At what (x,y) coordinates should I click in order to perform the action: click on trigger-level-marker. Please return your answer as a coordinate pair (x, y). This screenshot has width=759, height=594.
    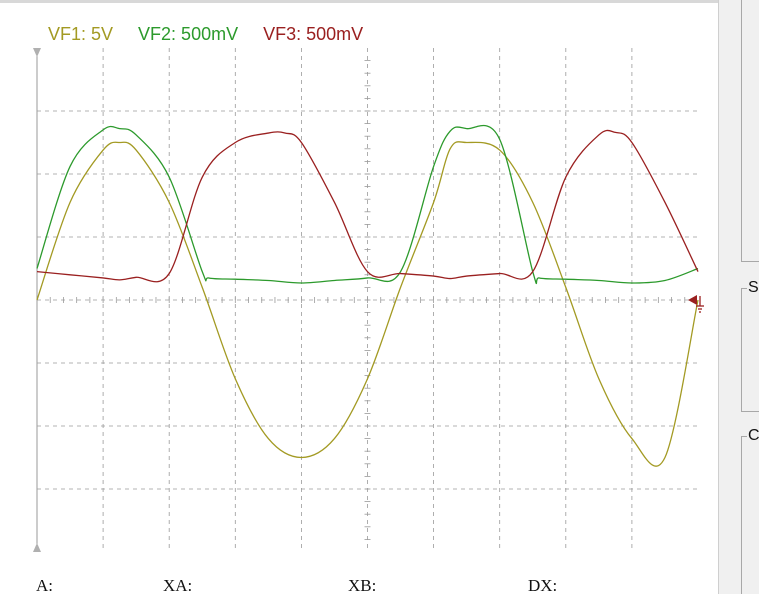
    Looking at the image, I should click on (692, 300).